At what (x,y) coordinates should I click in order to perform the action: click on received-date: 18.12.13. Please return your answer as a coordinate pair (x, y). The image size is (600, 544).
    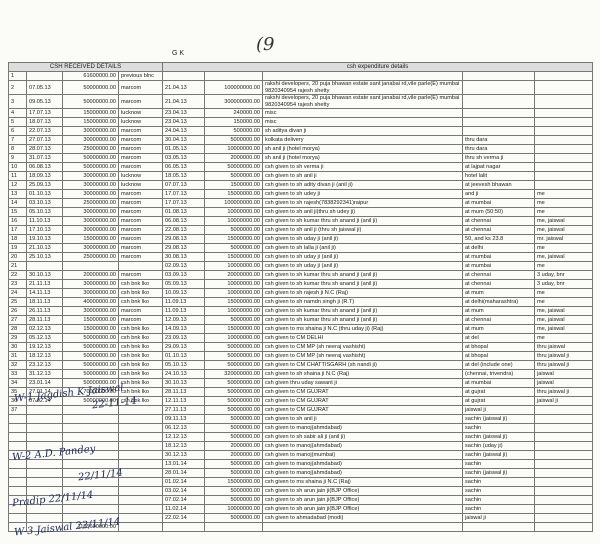
    Looking at the image, I should click on (44, 356).